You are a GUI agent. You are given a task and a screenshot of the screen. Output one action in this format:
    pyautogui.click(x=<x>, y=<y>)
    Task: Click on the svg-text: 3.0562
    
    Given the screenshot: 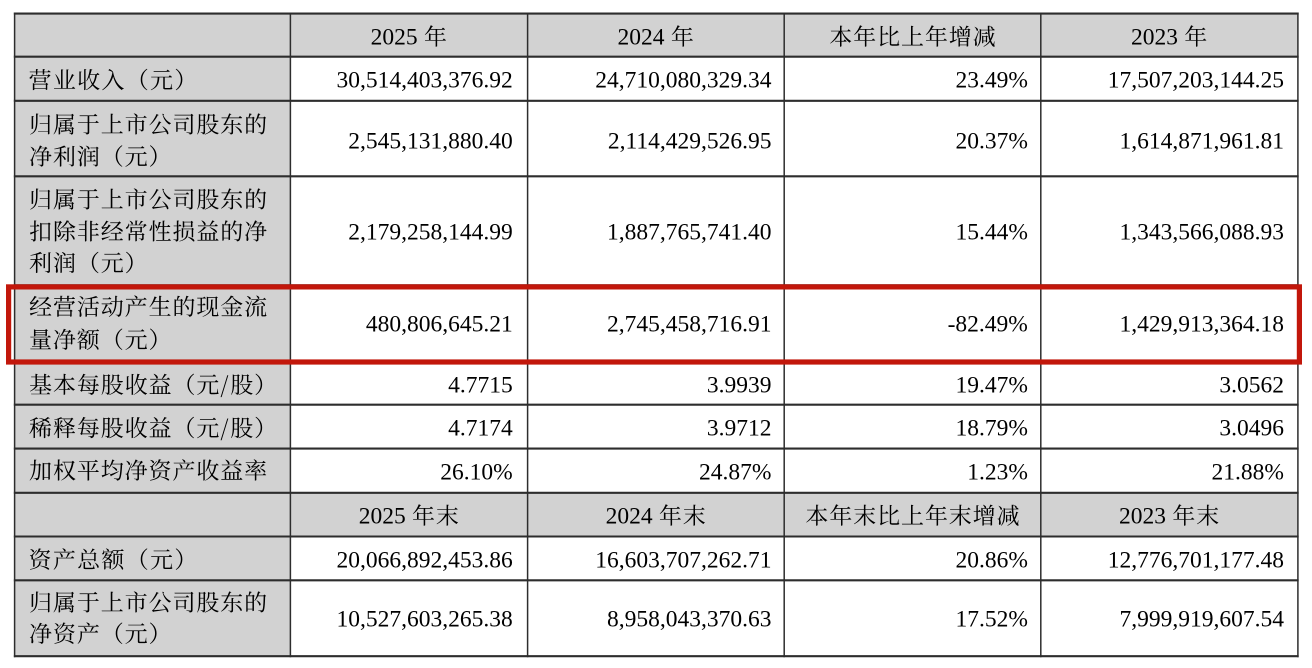 What is the action you would take?
    pyautogui.click(x=1251, y=386)
    